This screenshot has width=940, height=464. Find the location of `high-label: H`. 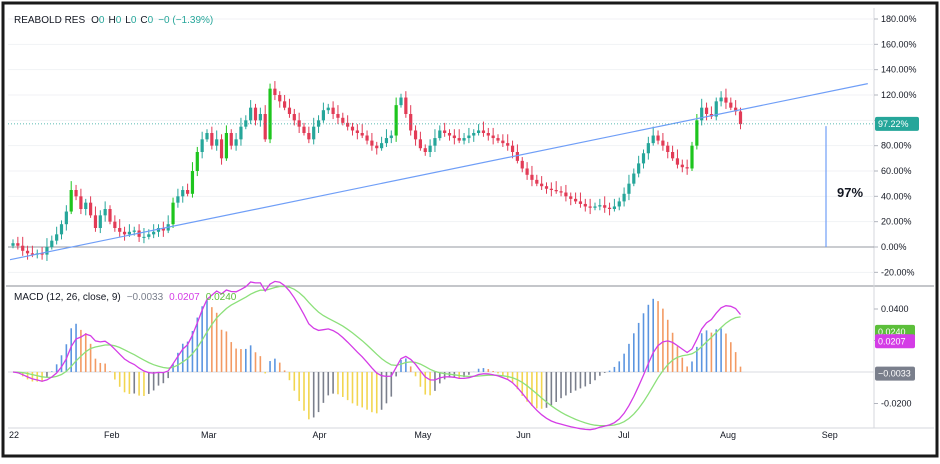

high-label: H is located at coordinates (111, 20).